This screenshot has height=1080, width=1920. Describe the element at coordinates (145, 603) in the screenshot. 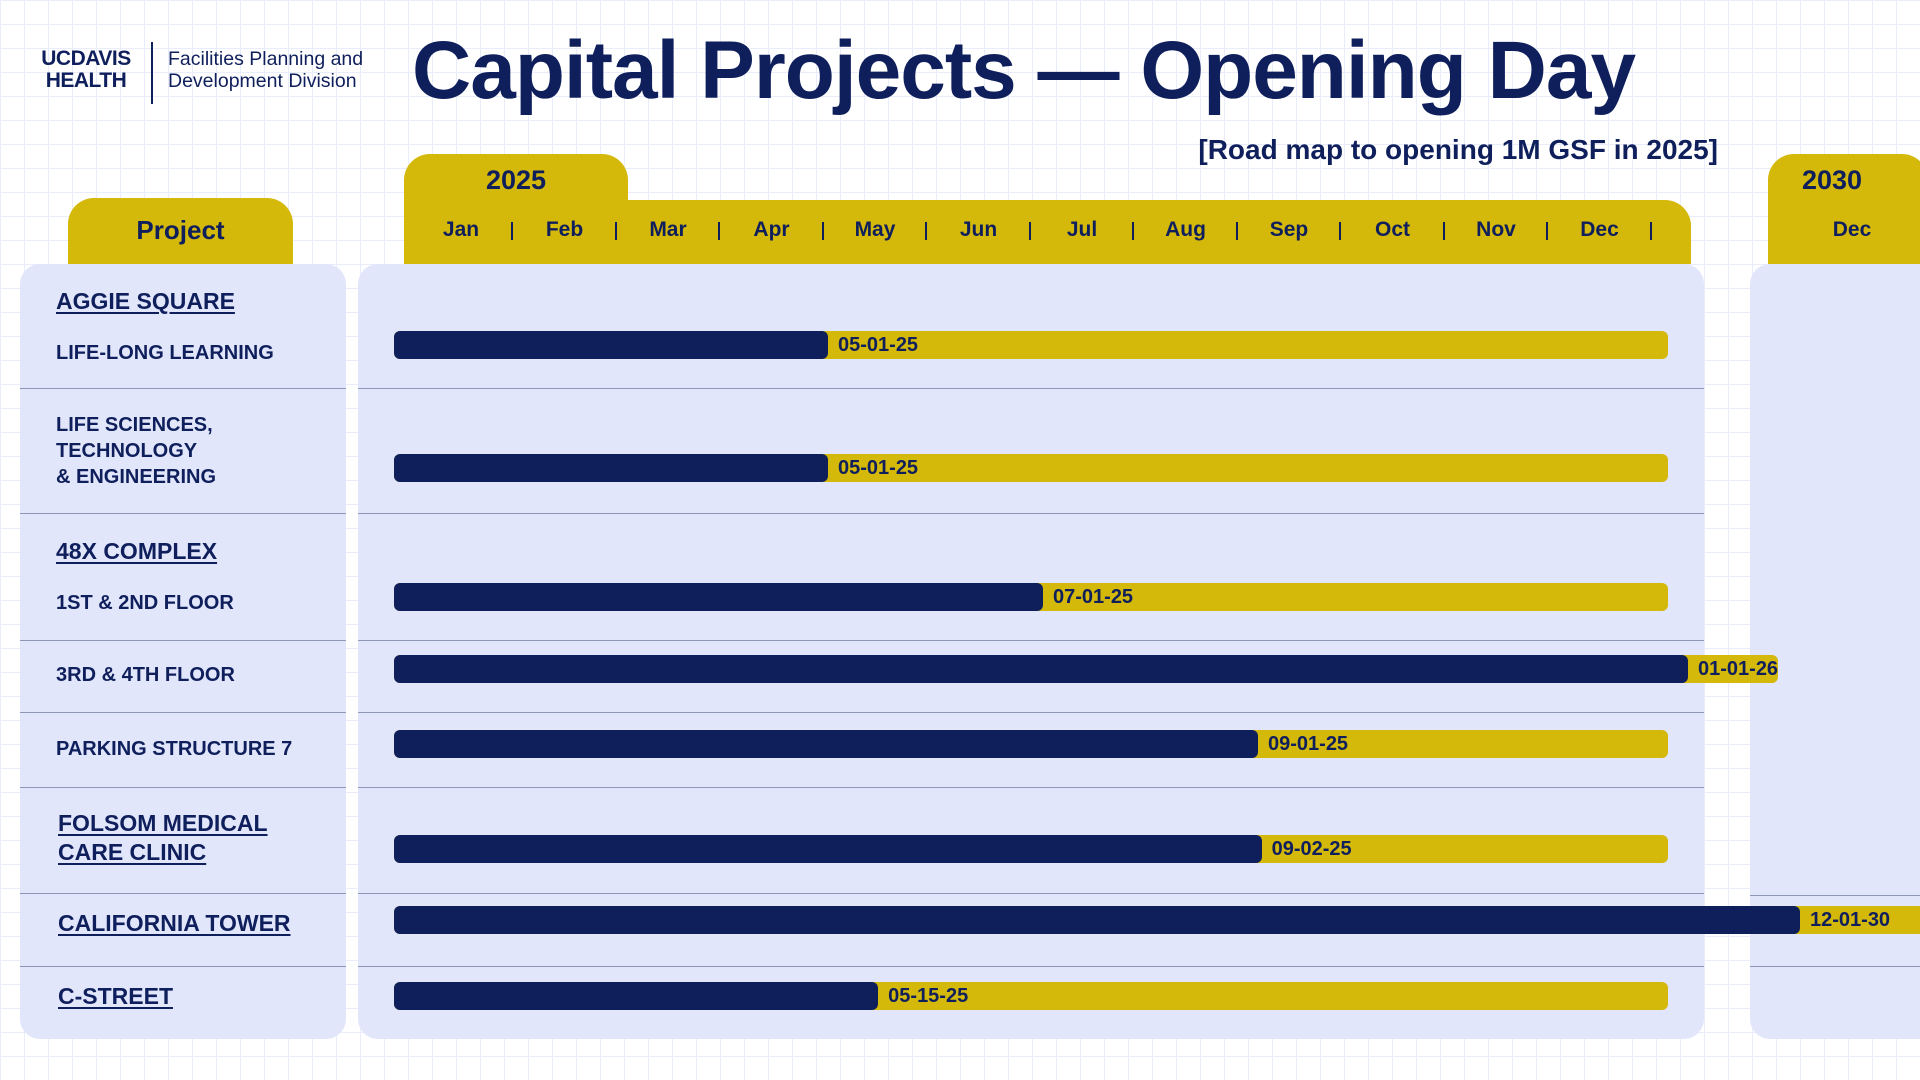

I see `project-label: 1ST & 2ND FLOOR` at that location.